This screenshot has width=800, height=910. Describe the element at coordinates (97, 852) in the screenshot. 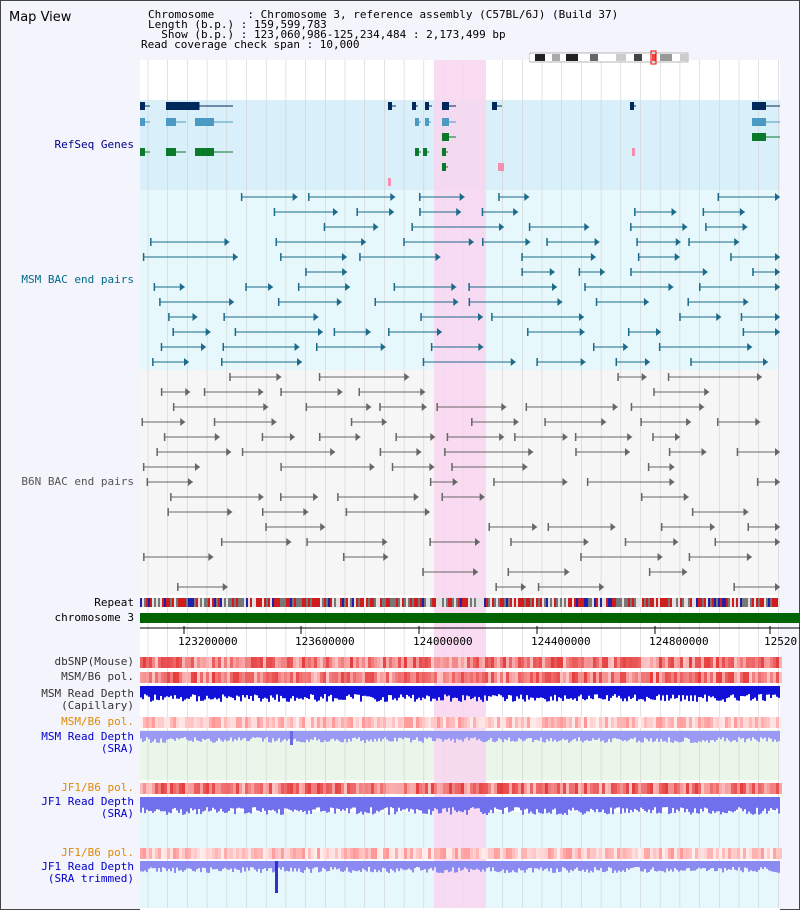

I see `jf1-b6-pol-2-label: JF1/B6 pol.` at that location.